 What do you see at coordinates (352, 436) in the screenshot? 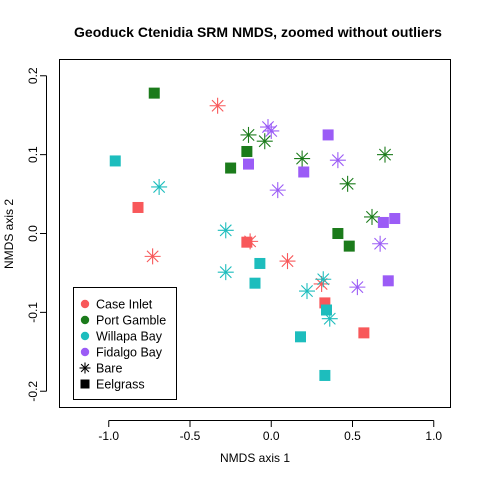
I see `x-tick-label: 0.5` at bounding box center [352, 436].